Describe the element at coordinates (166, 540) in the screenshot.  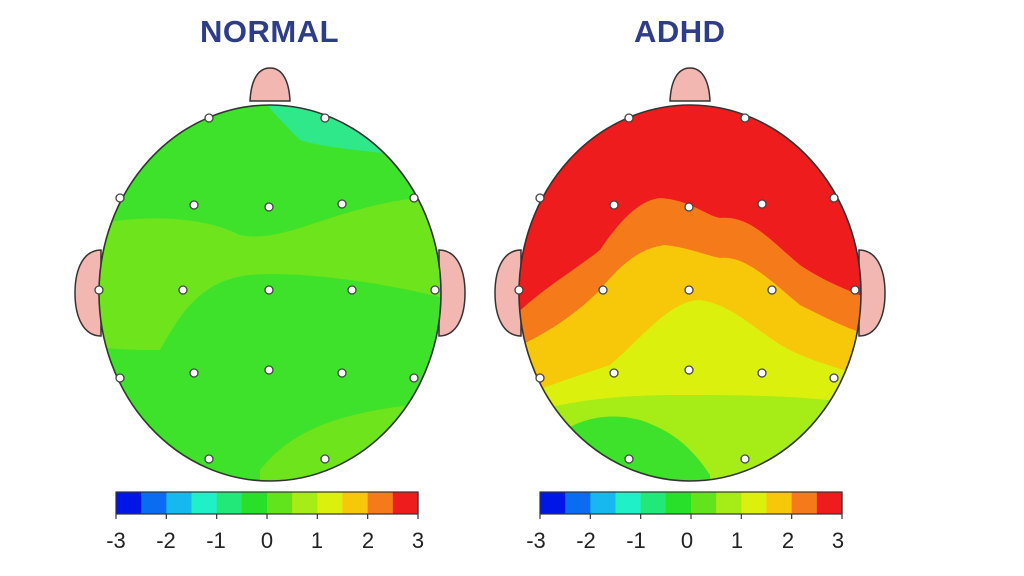
I see `normal-tick-label: -2` at that location.